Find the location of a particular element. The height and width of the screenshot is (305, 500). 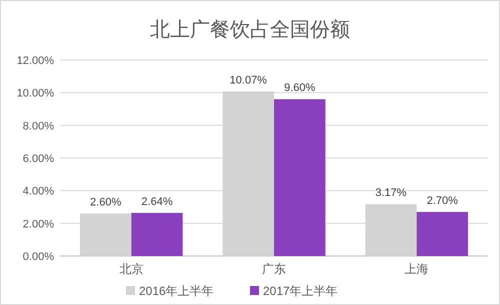

y-tick-label: 8.00% is located at coordinates (38, 126).